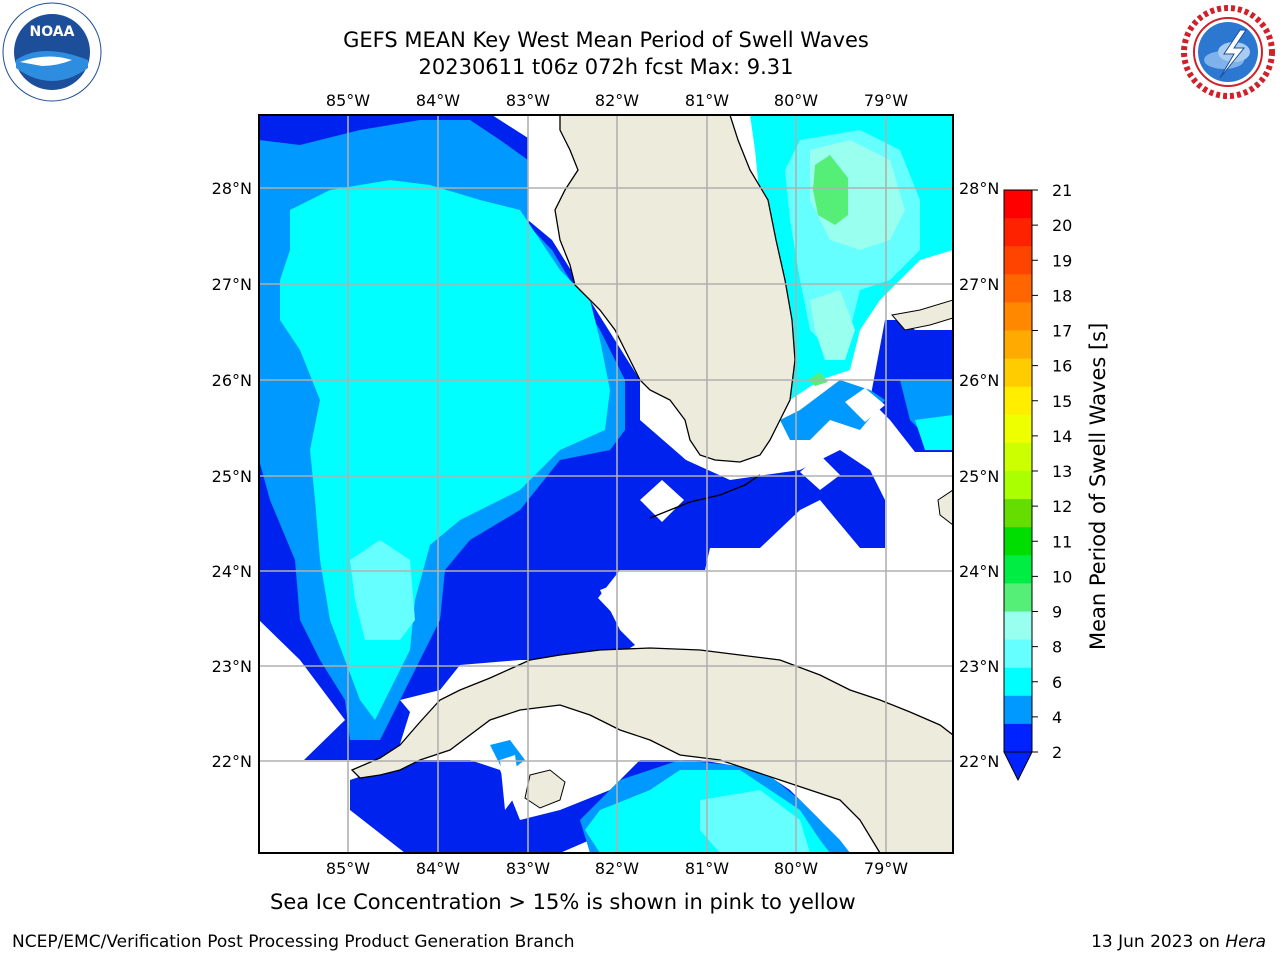 The image size is (1280, 960). I want to click on lat-labels-left: 28°N 27°N 26°N 25°N 24°N 23°N 22°N, so click(232, 475).